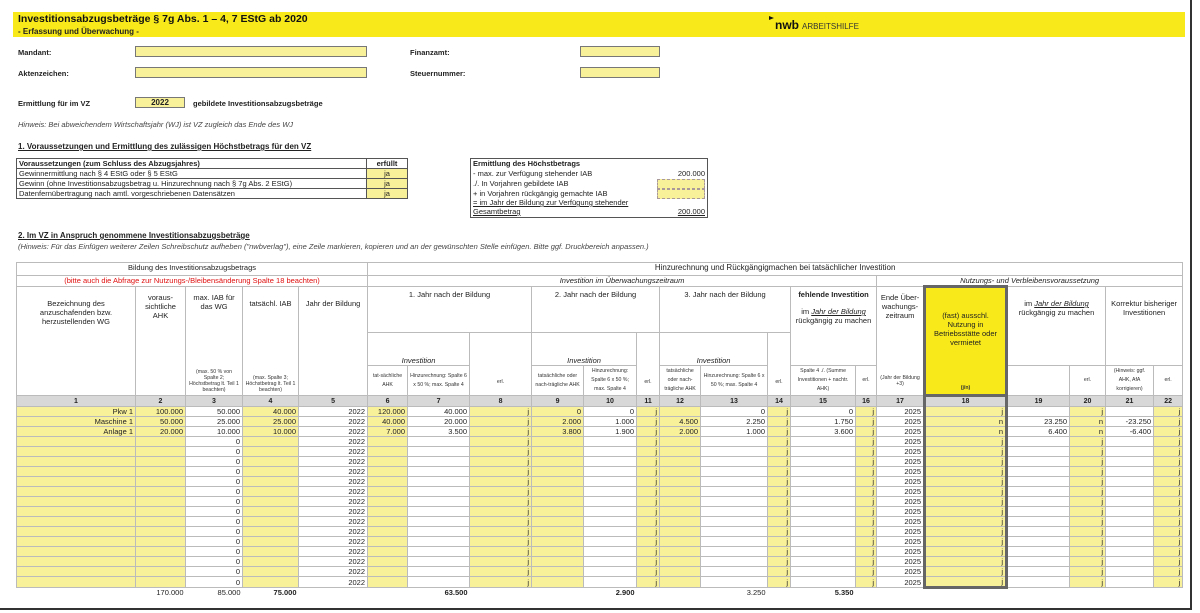 This screenshot has width=1200, height=613. What do you see at coordinates (160, 102) in the screenshot?
I see `vz-field: 2022` at bounding box center [160, 102].